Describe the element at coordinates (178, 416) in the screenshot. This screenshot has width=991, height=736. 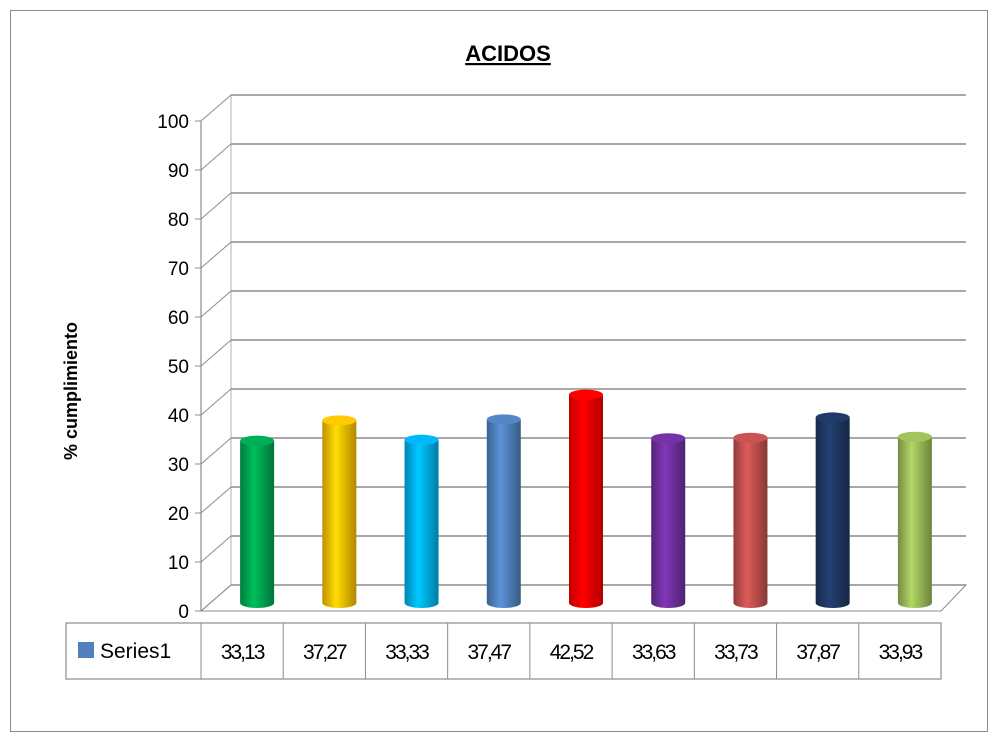
I see `y-tick-label: 40` at that location.